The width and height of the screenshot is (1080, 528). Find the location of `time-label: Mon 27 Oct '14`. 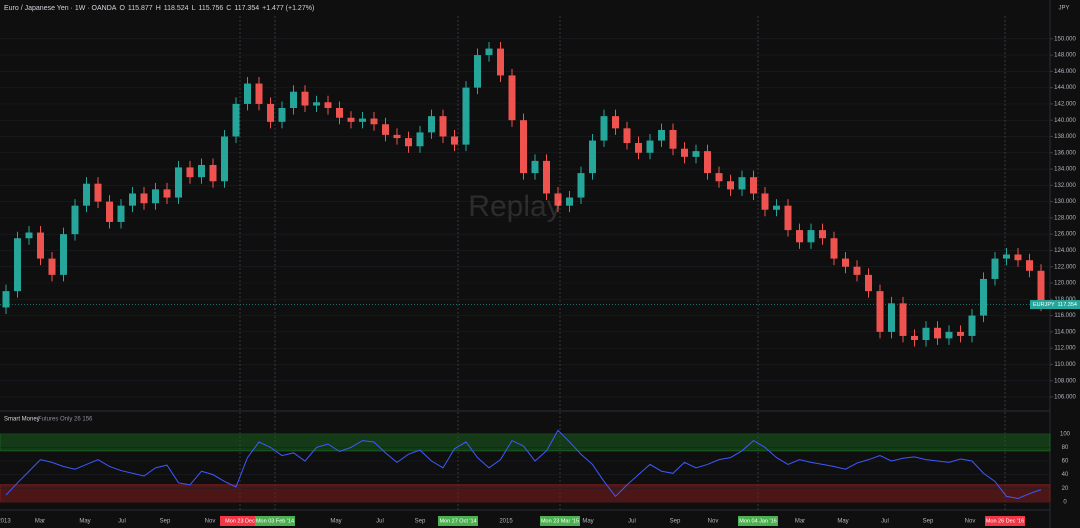

time-label: Mon 27 Oct '14 is located at coordinates (457, 521).